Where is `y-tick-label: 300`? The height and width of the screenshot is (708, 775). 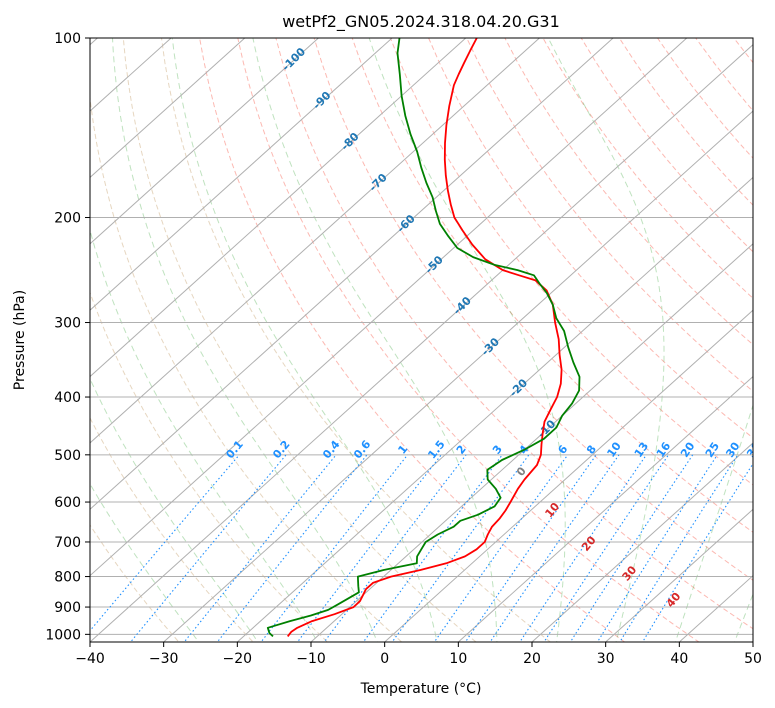 y-tick-label: 300 is located at coordinates (67, 324).